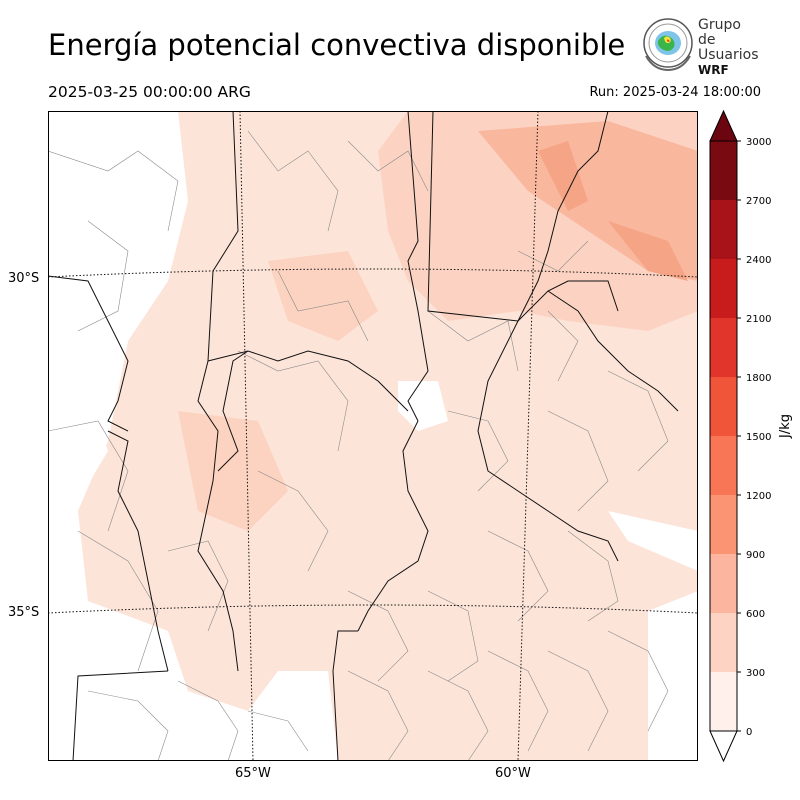 This screenshot has width=800, height=800. I want to click on lon-label-65w: 65°W, so click(253, 773).